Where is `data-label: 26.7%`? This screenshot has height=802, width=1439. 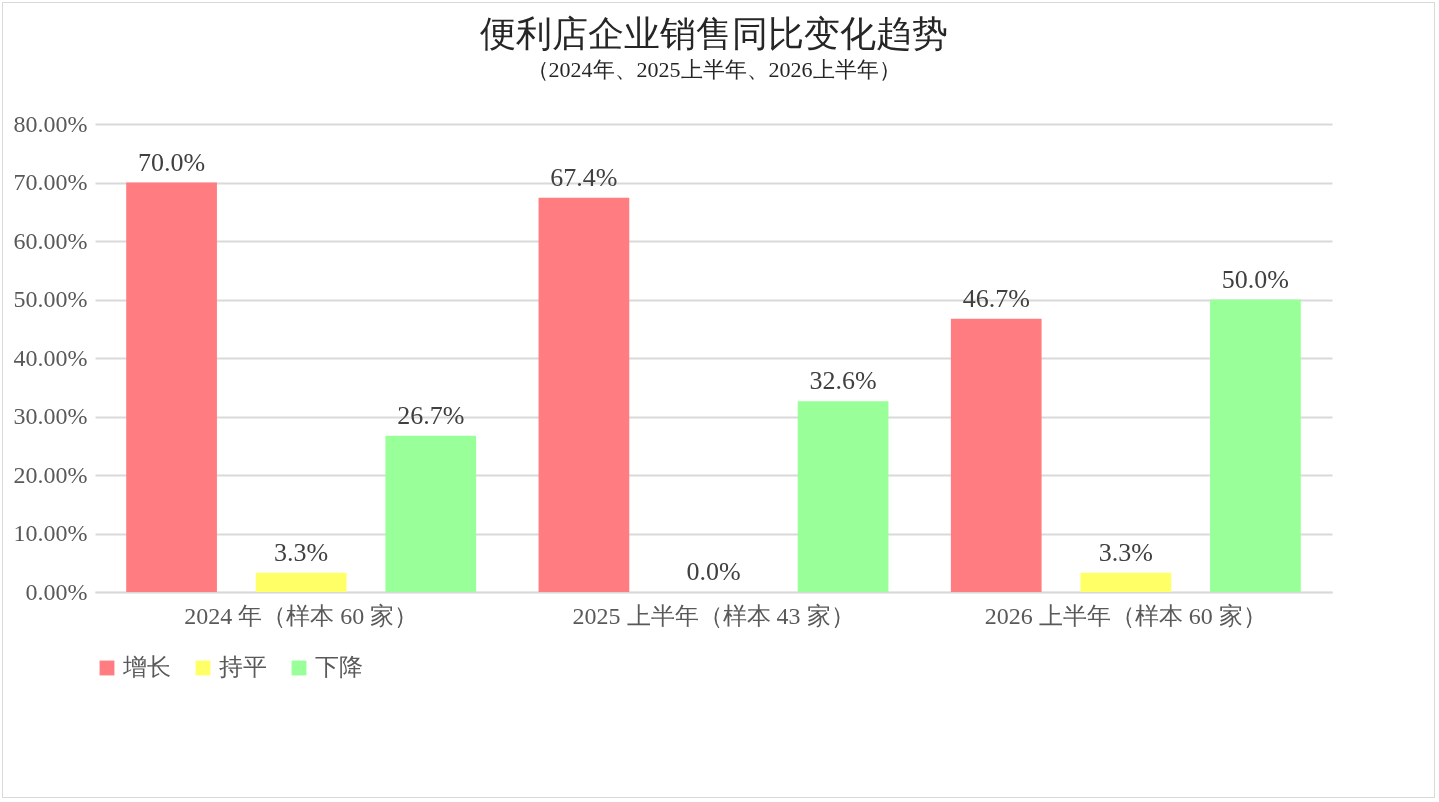
data-label: 26.7% is located at coordinates (431, 415).